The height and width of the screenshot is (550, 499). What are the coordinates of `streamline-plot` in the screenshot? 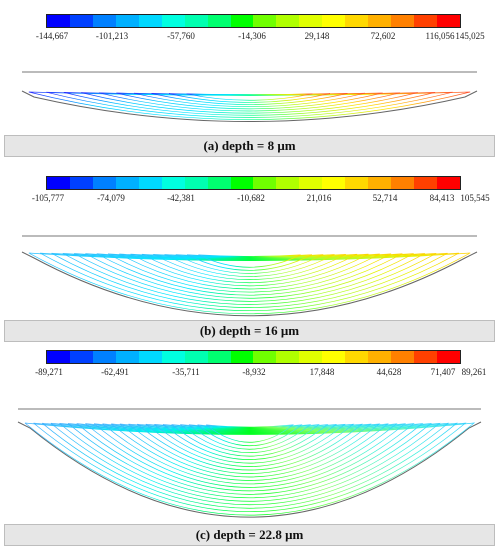 It's located at (249, 96).